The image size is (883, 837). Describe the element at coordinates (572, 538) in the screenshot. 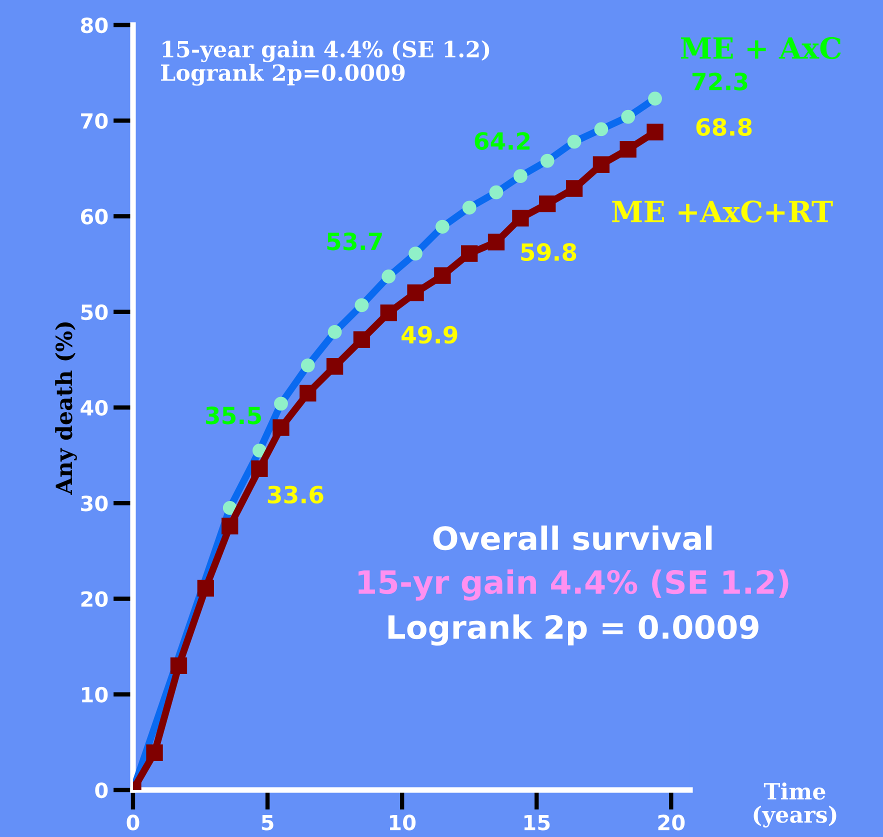

I see `annotation: Overall survival` at that location.